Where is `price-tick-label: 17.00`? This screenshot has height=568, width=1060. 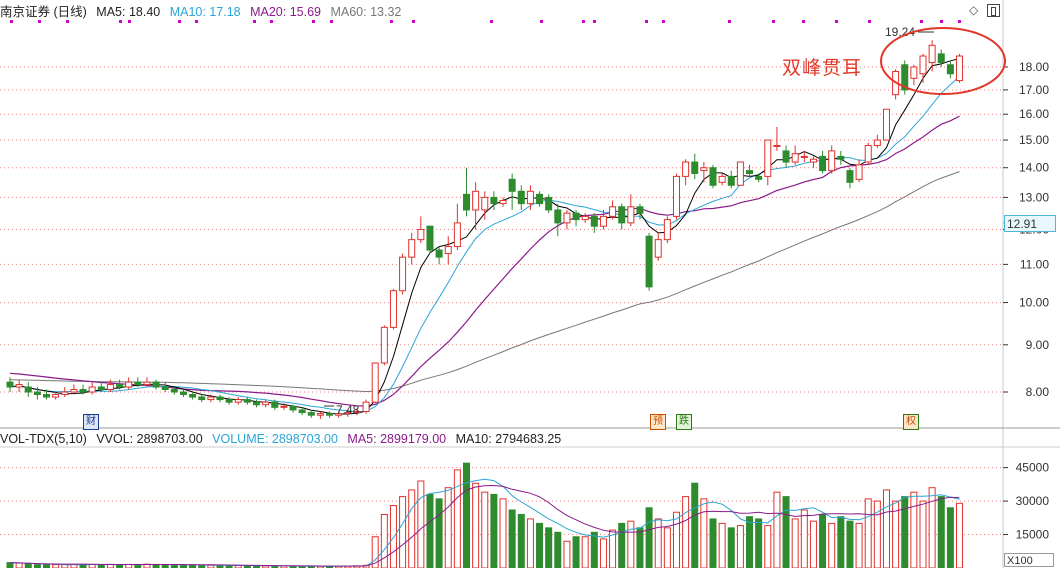
price-tick-label: 17.00 is located at coordinates (1034, 90).